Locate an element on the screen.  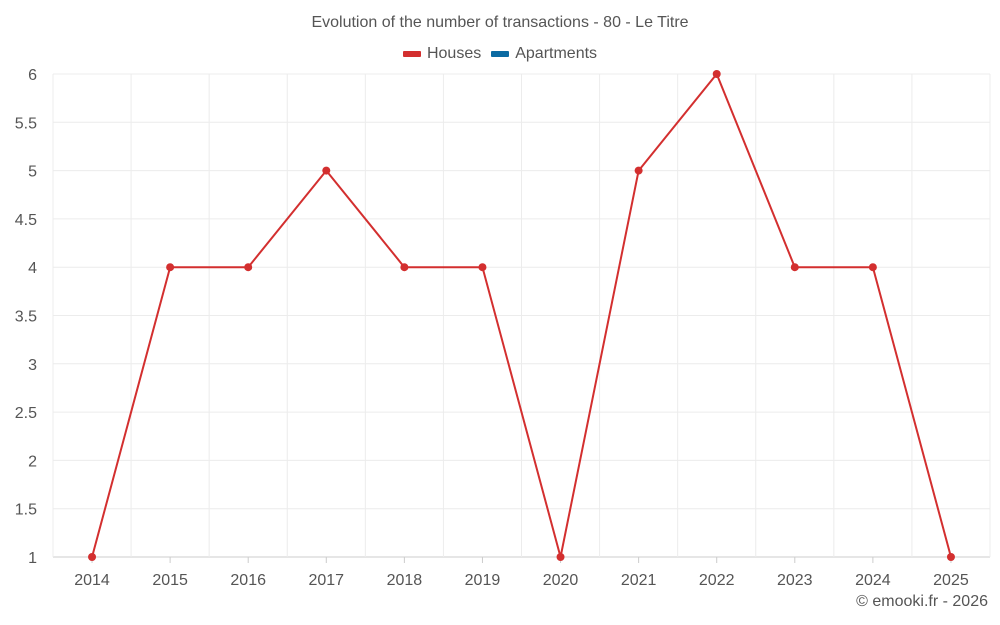
data-point-2018 is located at coordinates (404, 267).